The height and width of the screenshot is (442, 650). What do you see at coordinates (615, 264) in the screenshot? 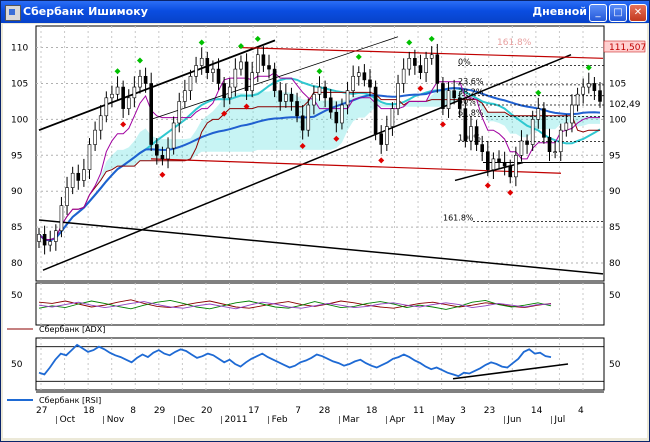
I see `price-y-tick-right: 80` at bounding box center [615, 264].